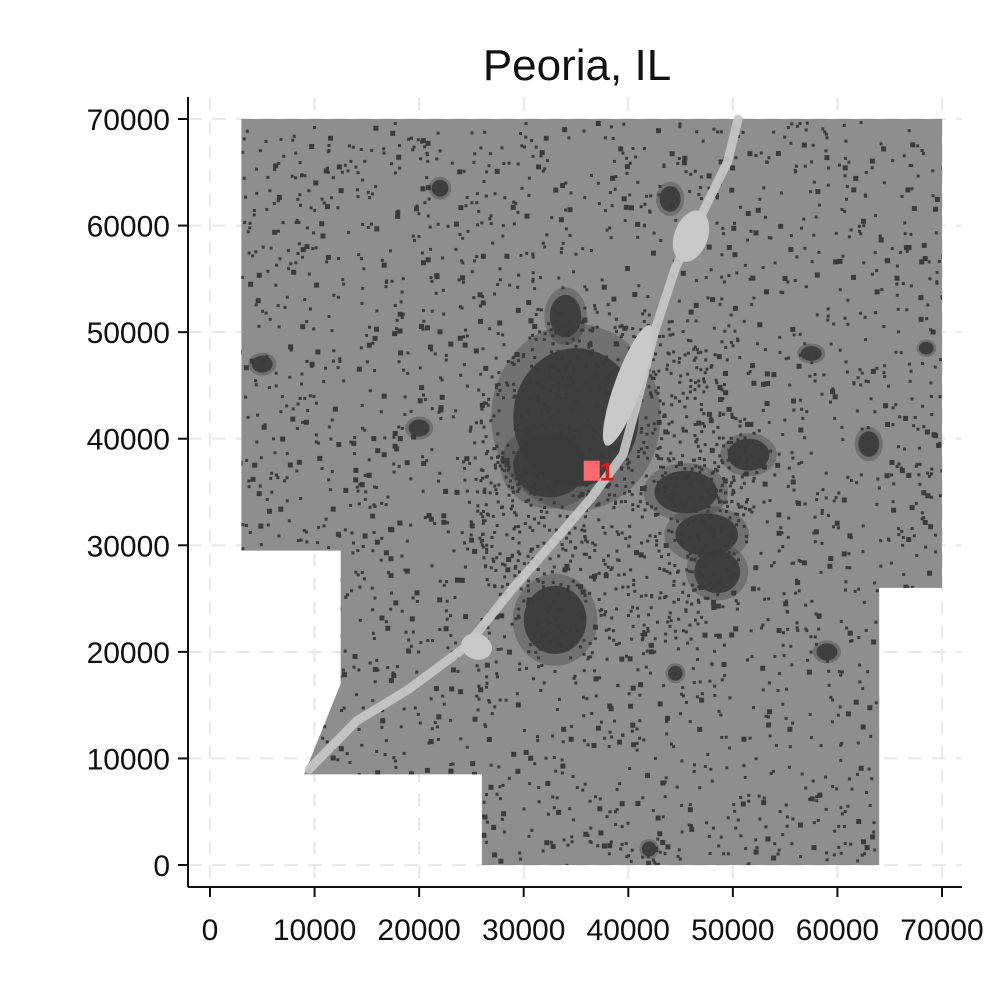 Image resolution: width=1000 pixels, height=1000 pixels. Describe the element at coordinates (707, 534) in the screenshot. I see `urban-cluster` at that location.